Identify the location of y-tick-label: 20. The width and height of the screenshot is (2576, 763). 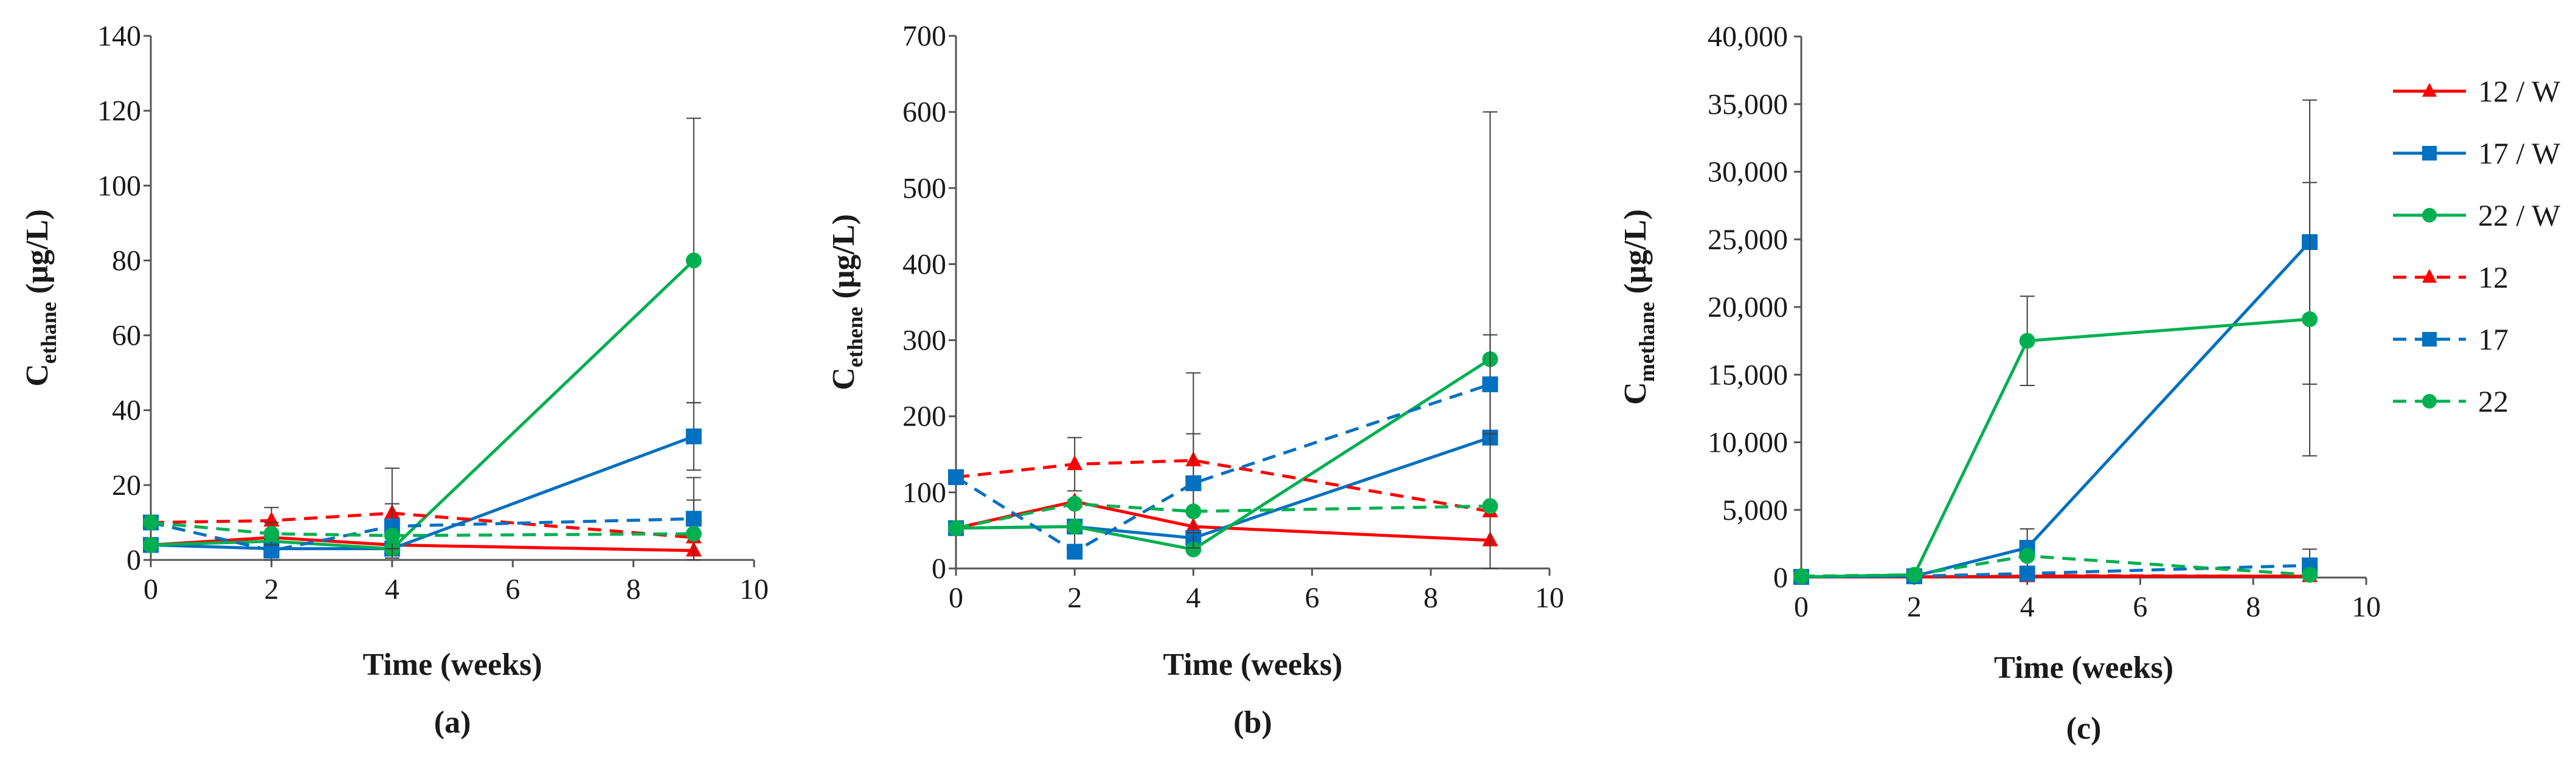
(126, 485).